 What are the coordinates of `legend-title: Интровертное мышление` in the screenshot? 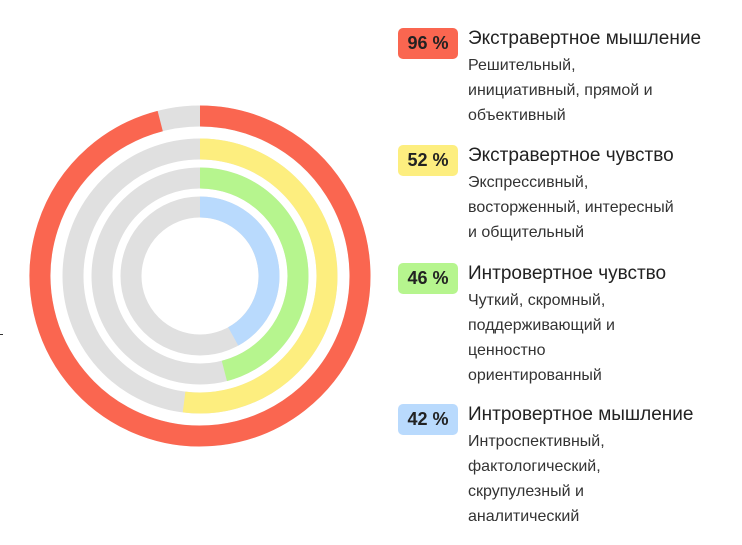 It's located at (581, 414).